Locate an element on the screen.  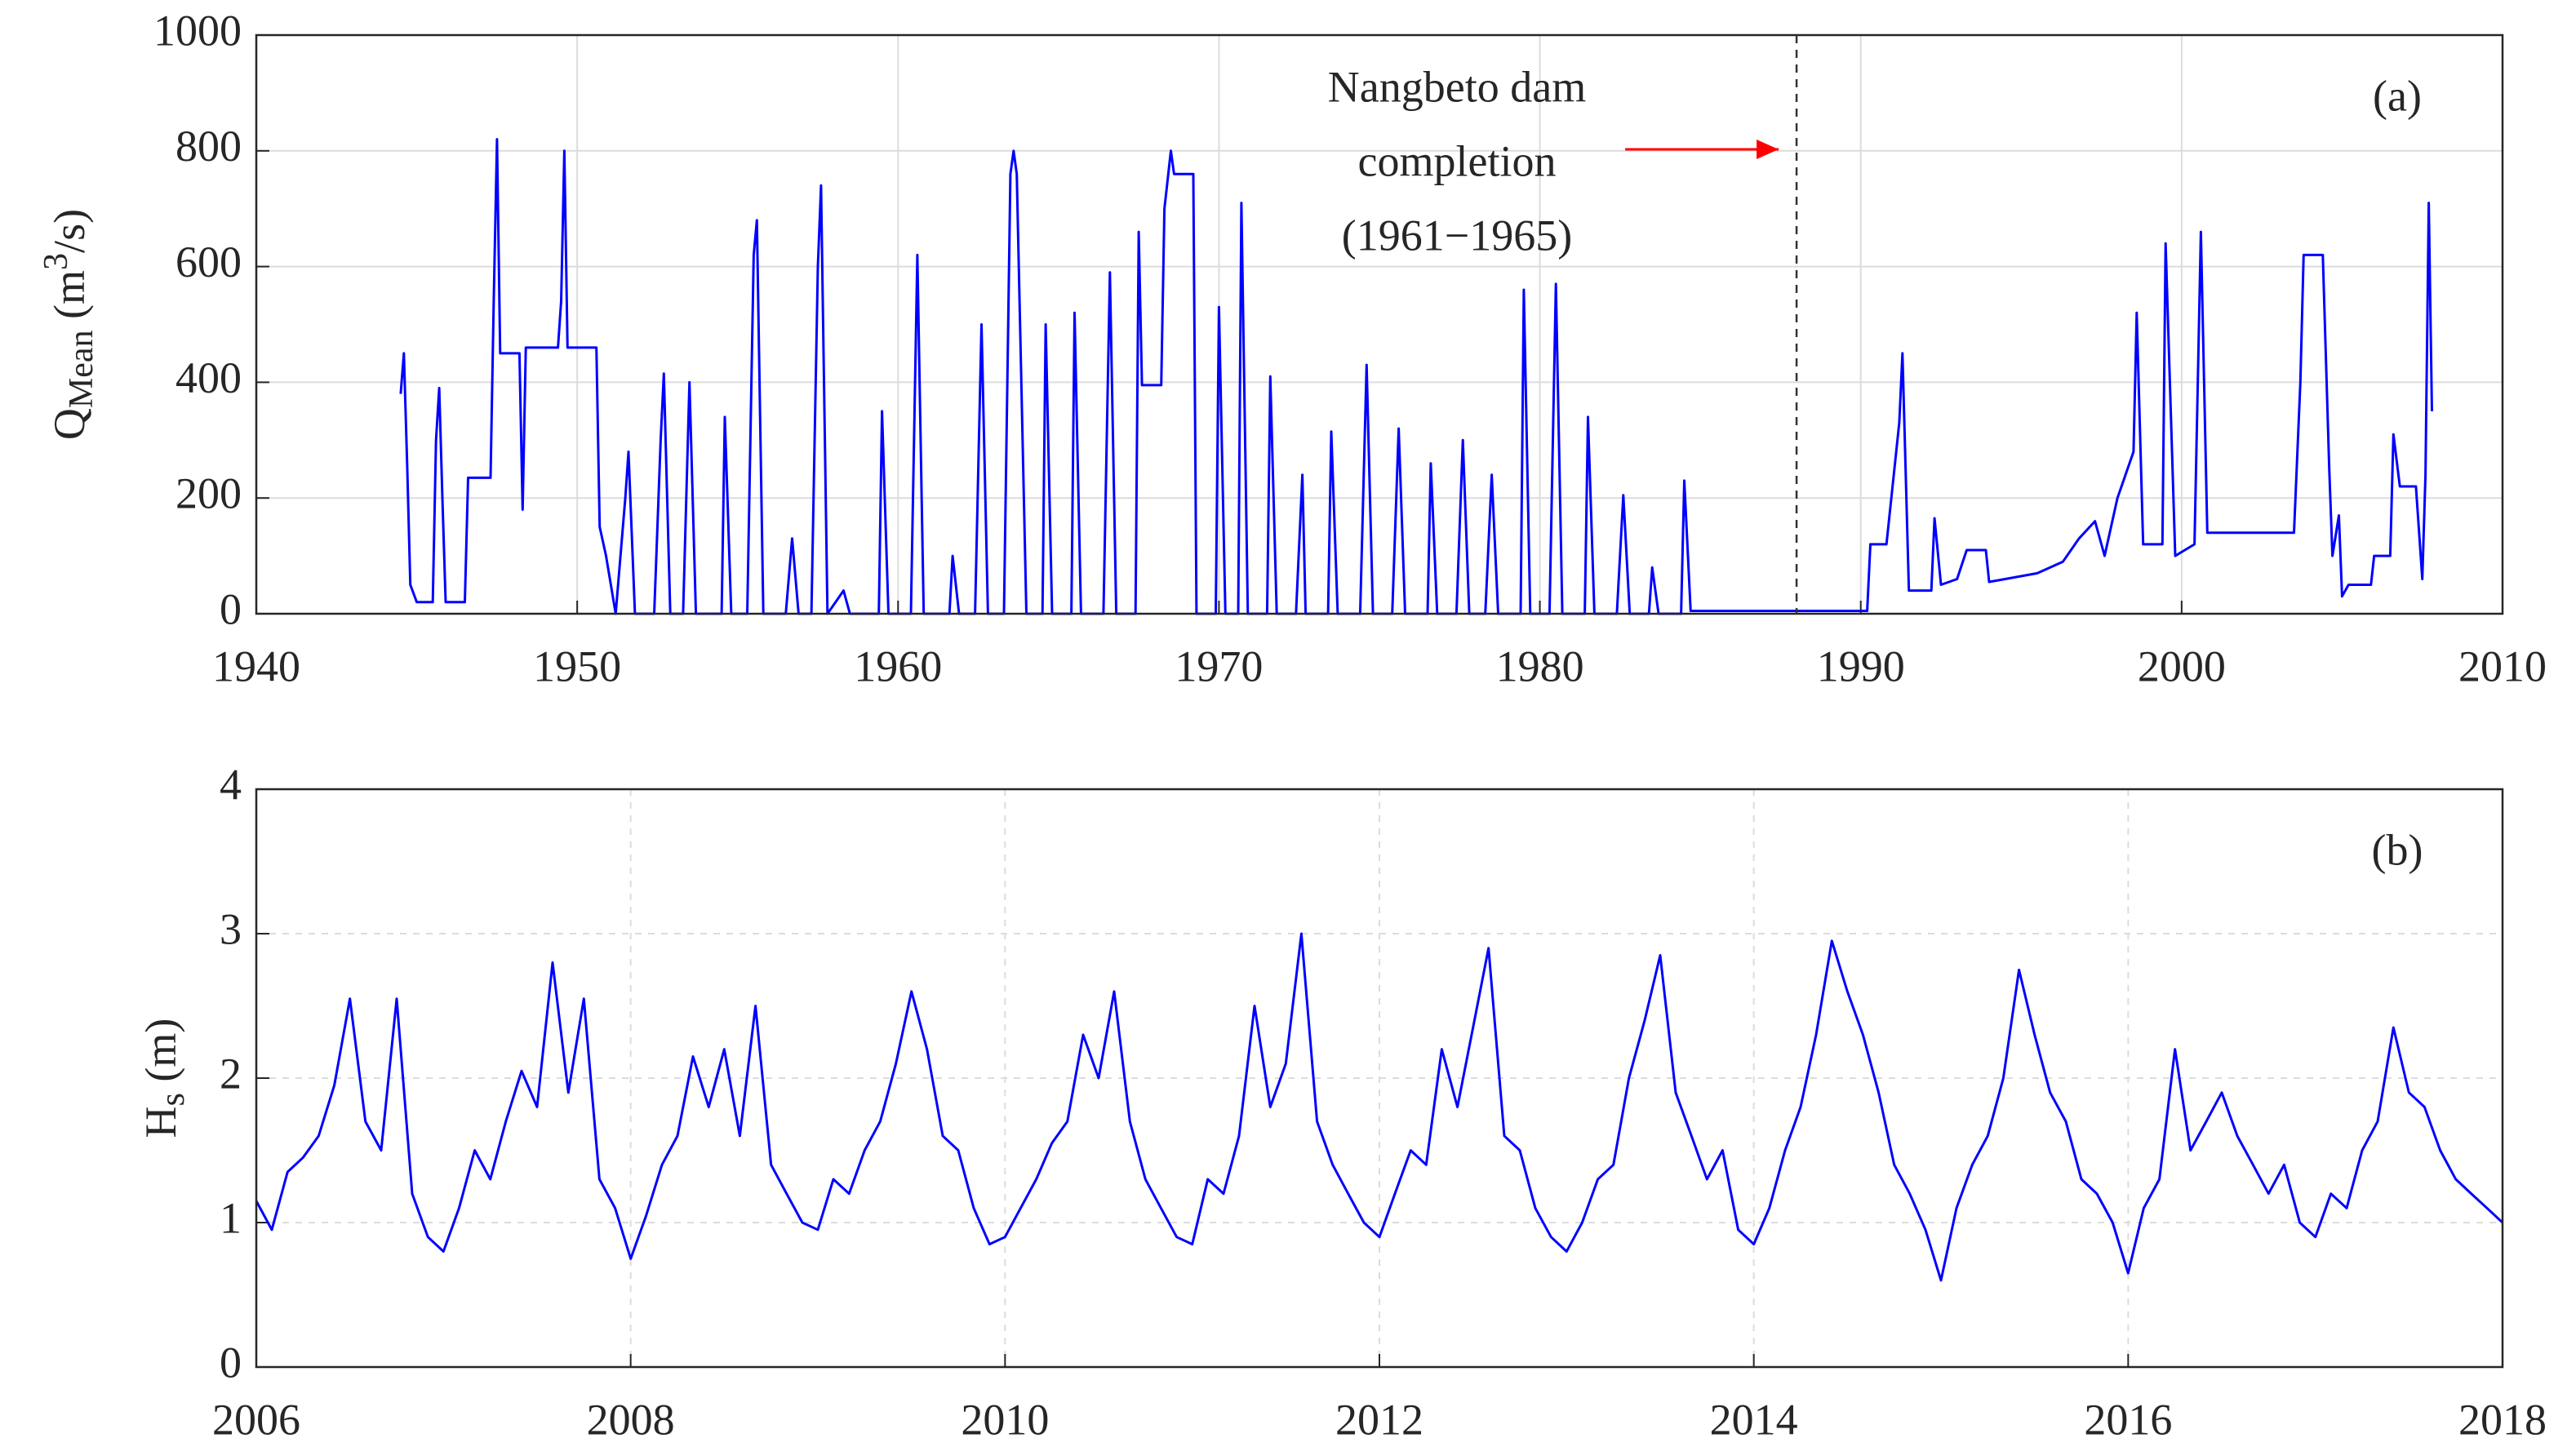
y-axis-label-part: Mean is located at coordinates (81, 369).